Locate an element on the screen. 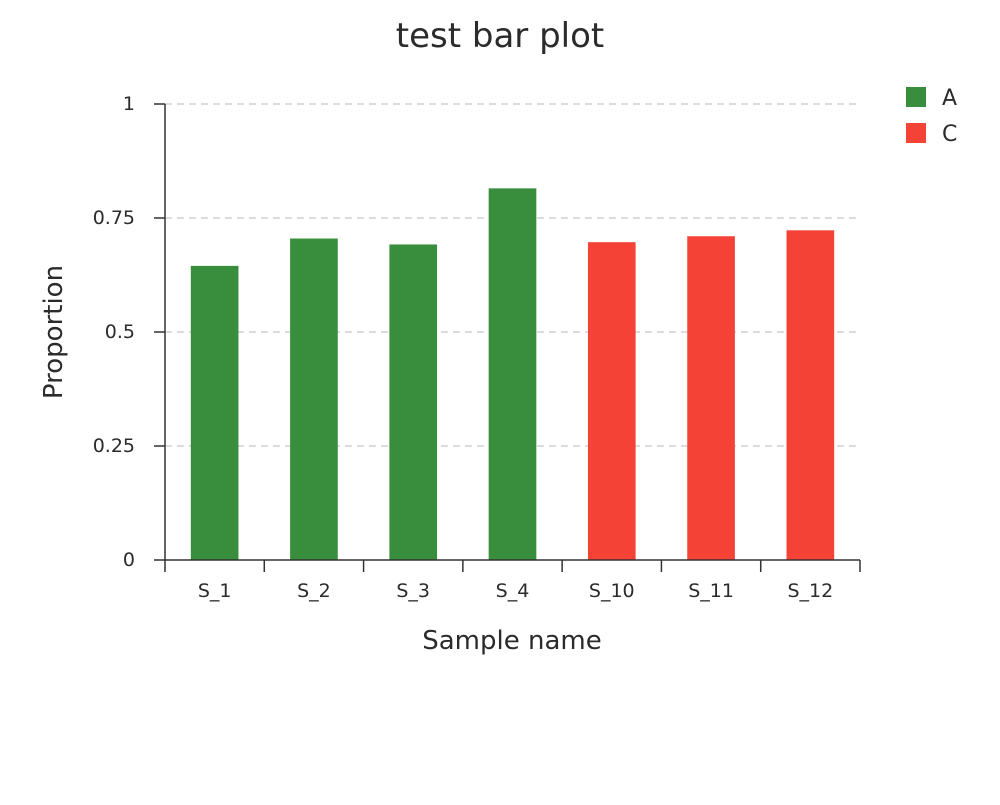  x-tick-label: S_2 is located at coordinates (314, 591).